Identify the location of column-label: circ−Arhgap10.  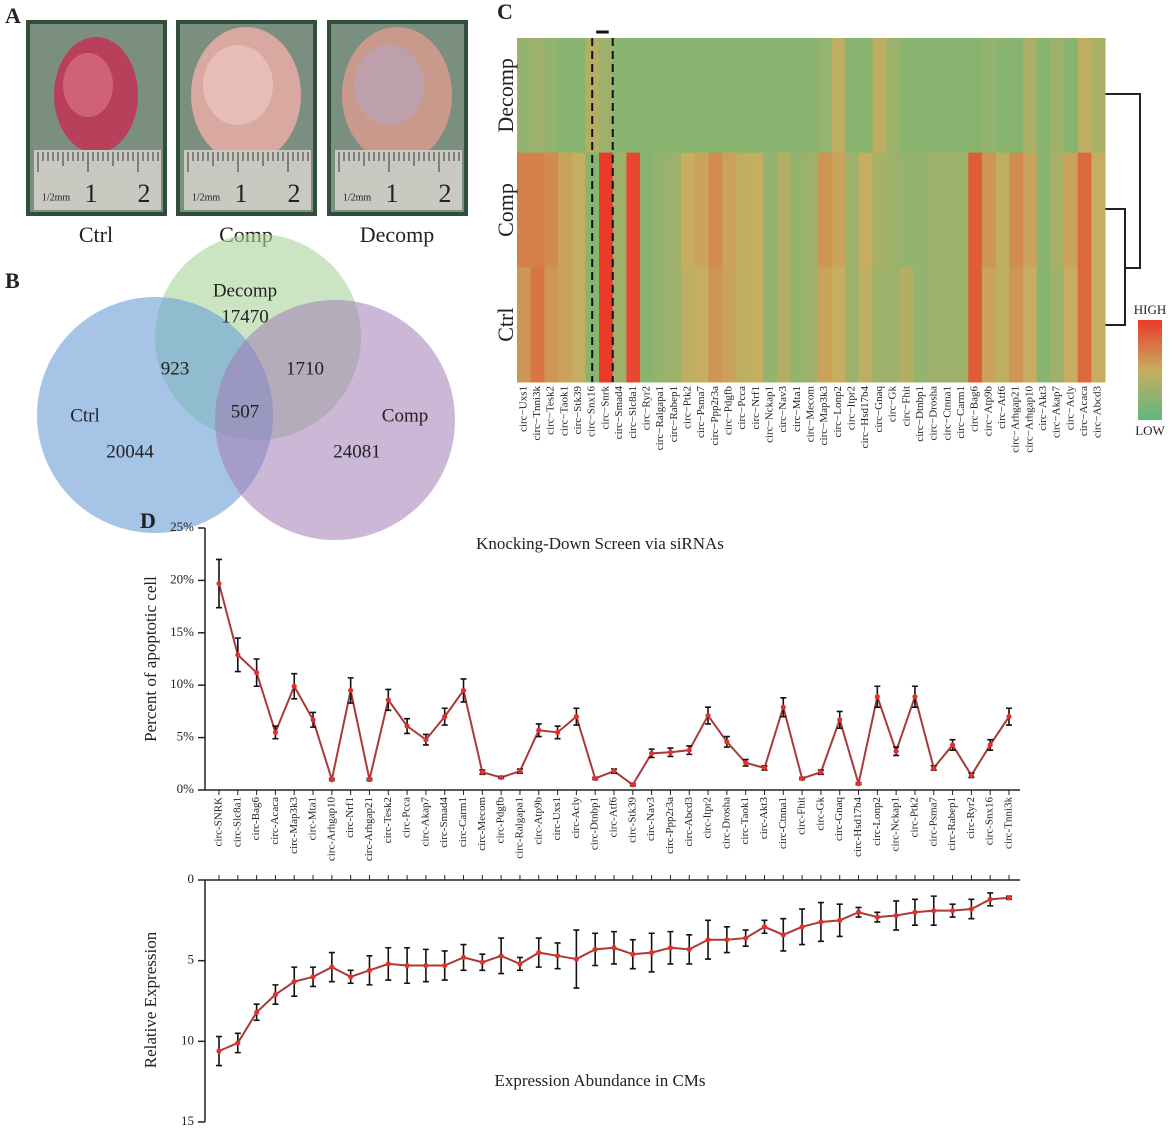
(1029, 419).